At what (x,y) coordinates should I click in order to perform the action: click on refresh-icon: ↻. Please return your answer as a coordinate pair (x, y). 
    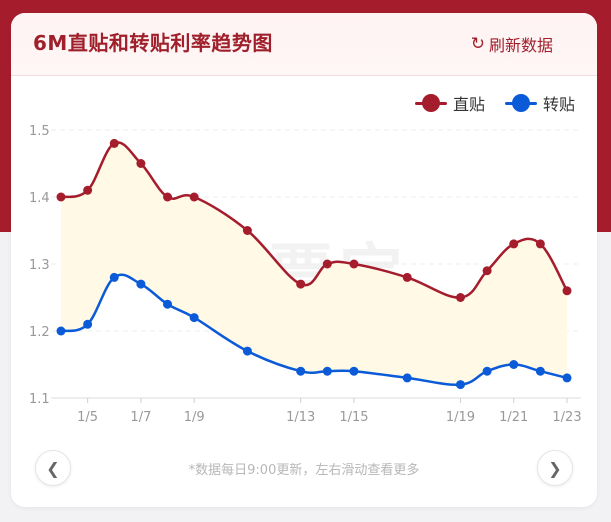
    Looking at the image, I should click on (477, 44).